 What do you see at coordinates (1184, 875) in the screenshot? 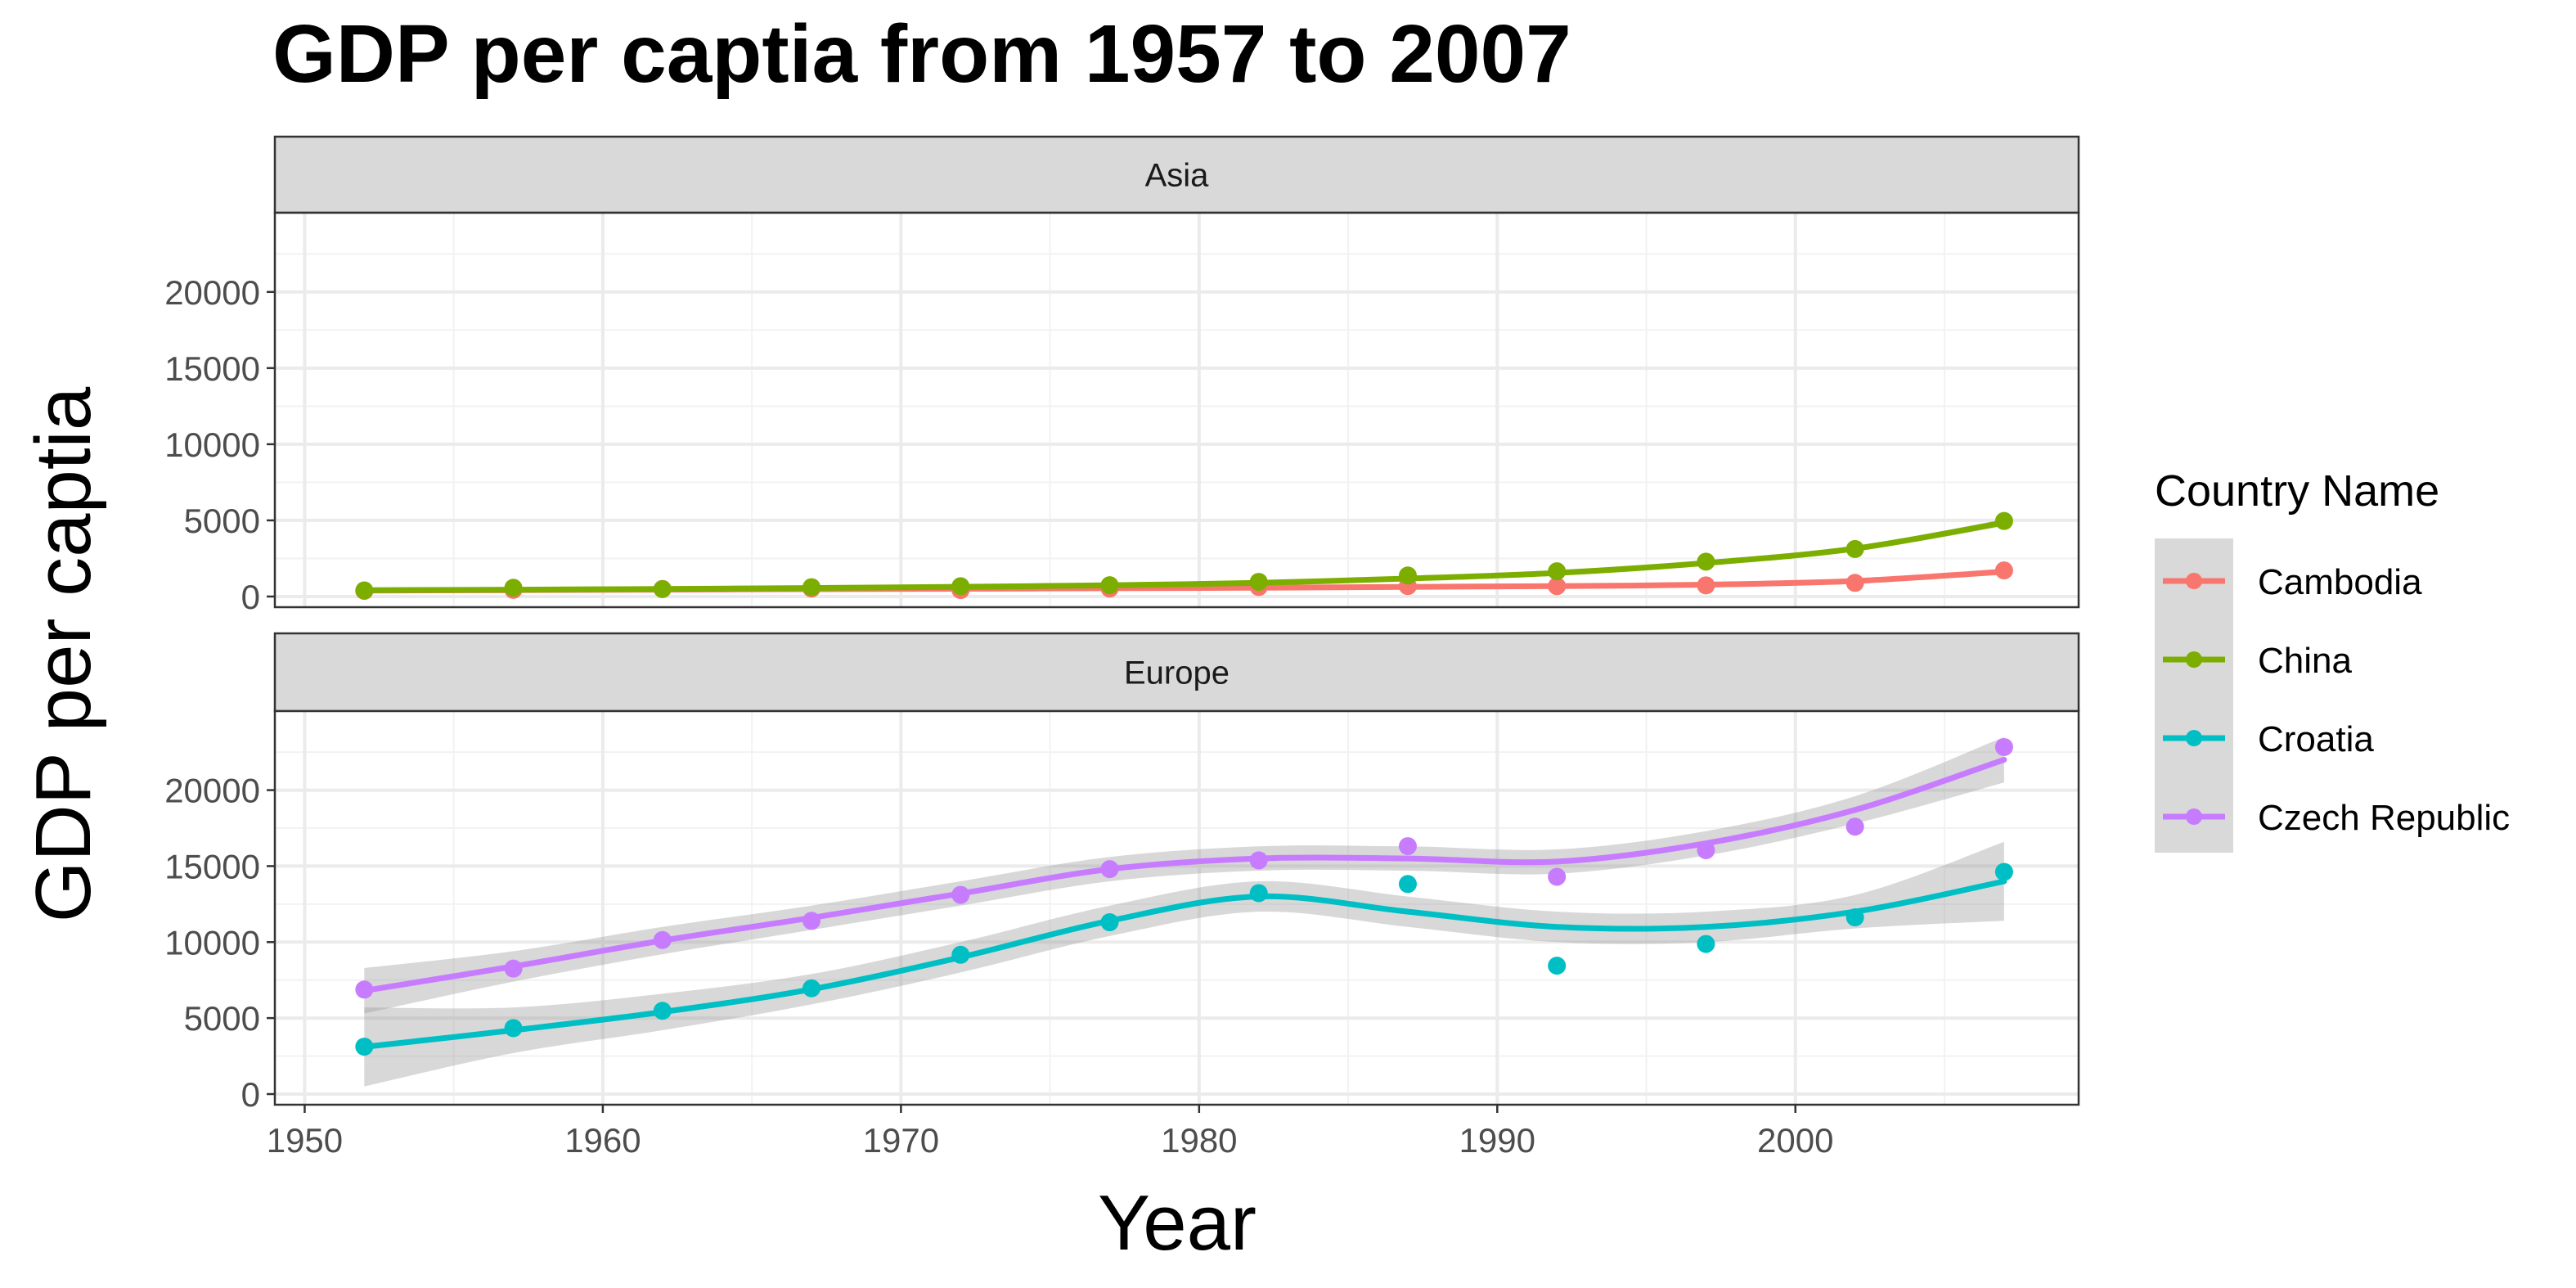
I see `trend-line-czech-republic` at bounding box center [1184, 875].